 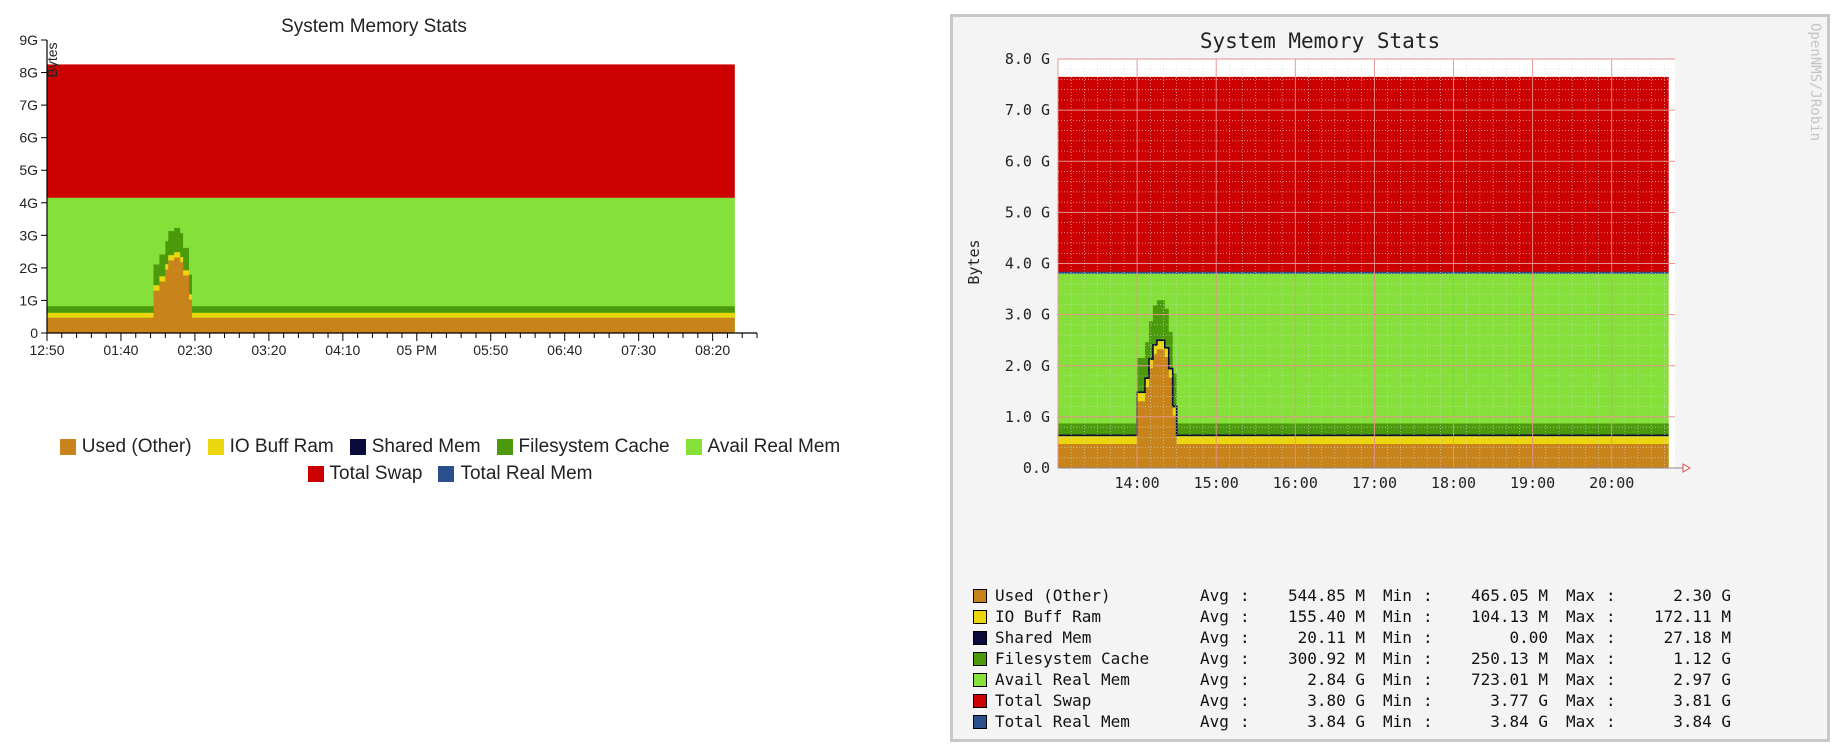 I want to click on legend-series-name: Avail Real Mem, so click(x=1062, y=679).